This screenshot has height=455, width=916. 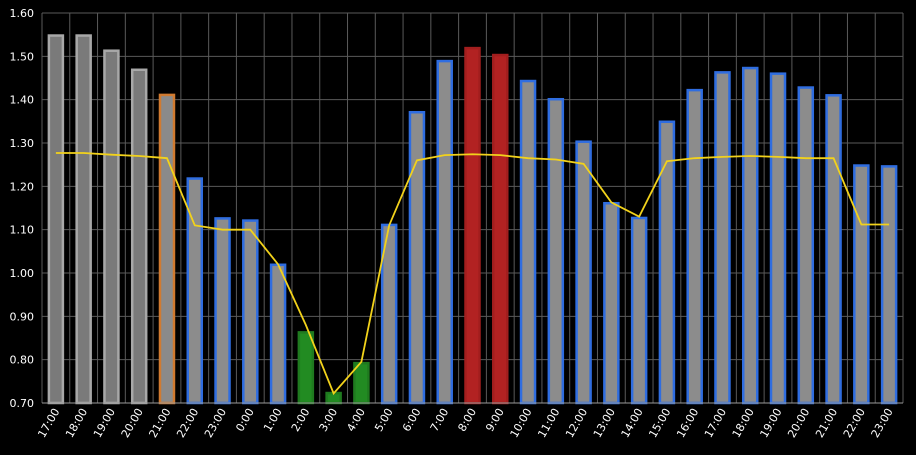 I want to click on y-tick-label: 1.30, so click(x=22, y=143).